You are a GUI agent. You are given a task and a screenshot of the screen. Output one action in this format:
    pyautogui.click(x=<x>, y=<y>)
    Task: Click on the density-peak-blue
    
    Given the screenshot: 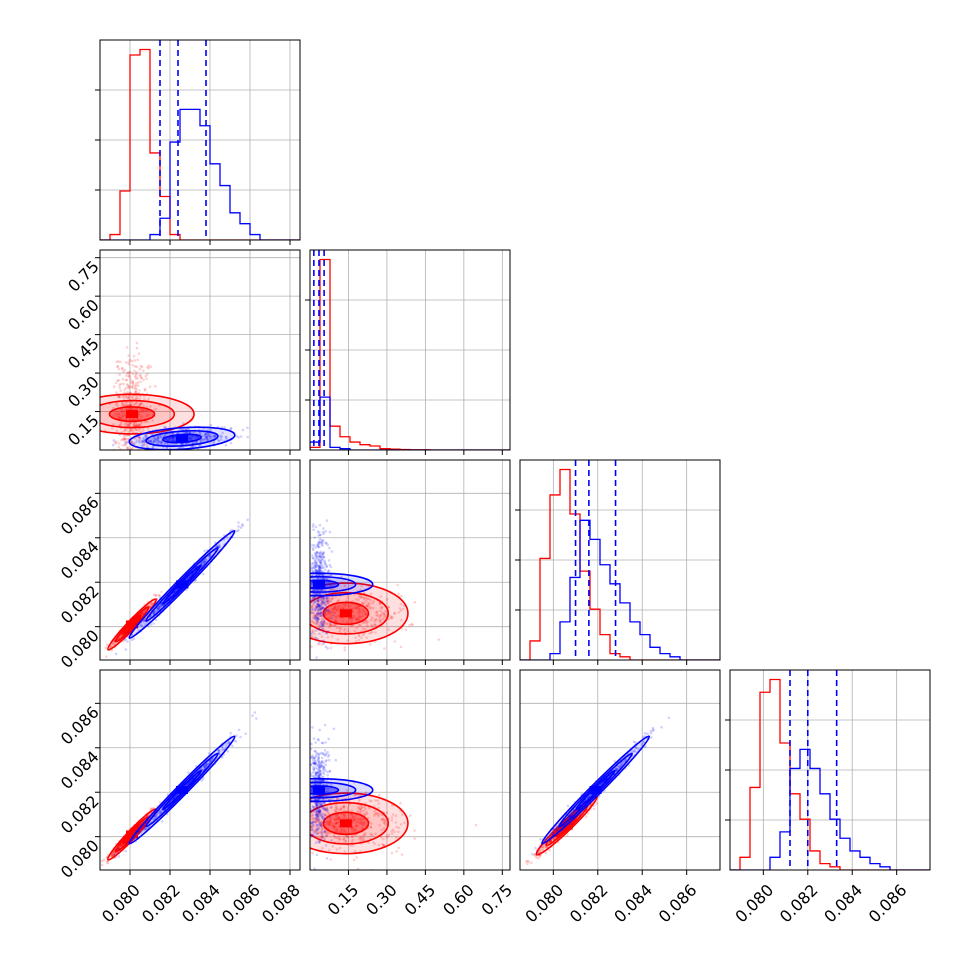 What is the action you would take?
    pyautogui.click(x=318, y=584)
    